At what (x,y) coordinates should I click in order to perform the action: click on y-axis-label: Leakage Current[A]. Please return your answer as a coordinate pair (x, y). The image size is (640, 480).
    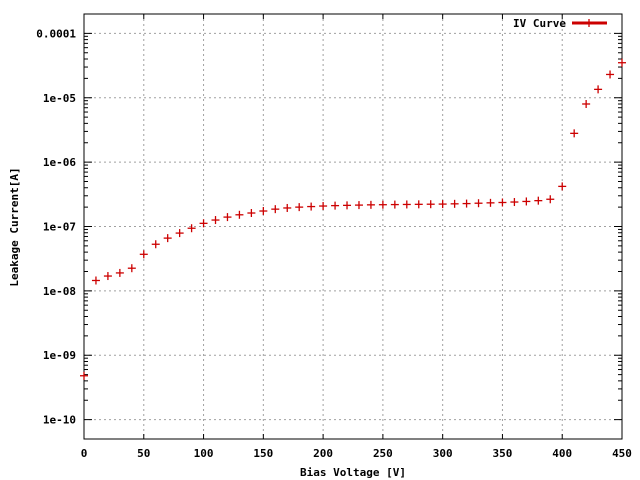
    Looking at the image, I should click on (14, 226).